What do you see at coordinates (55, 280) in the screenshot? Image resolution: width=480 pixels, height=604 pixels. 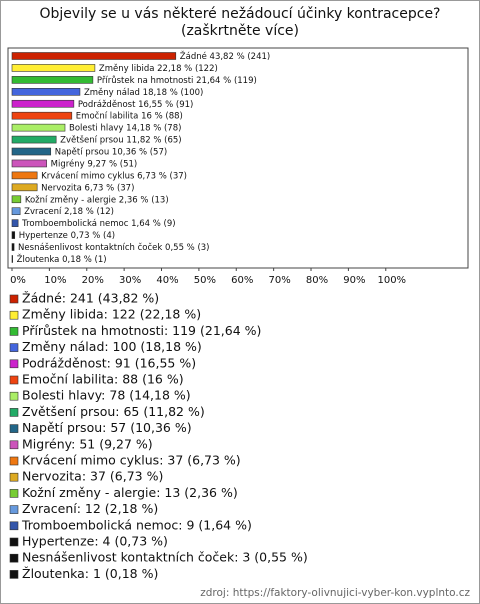 I see `x-tick-label: 10%` at bounding box center [55, 280].